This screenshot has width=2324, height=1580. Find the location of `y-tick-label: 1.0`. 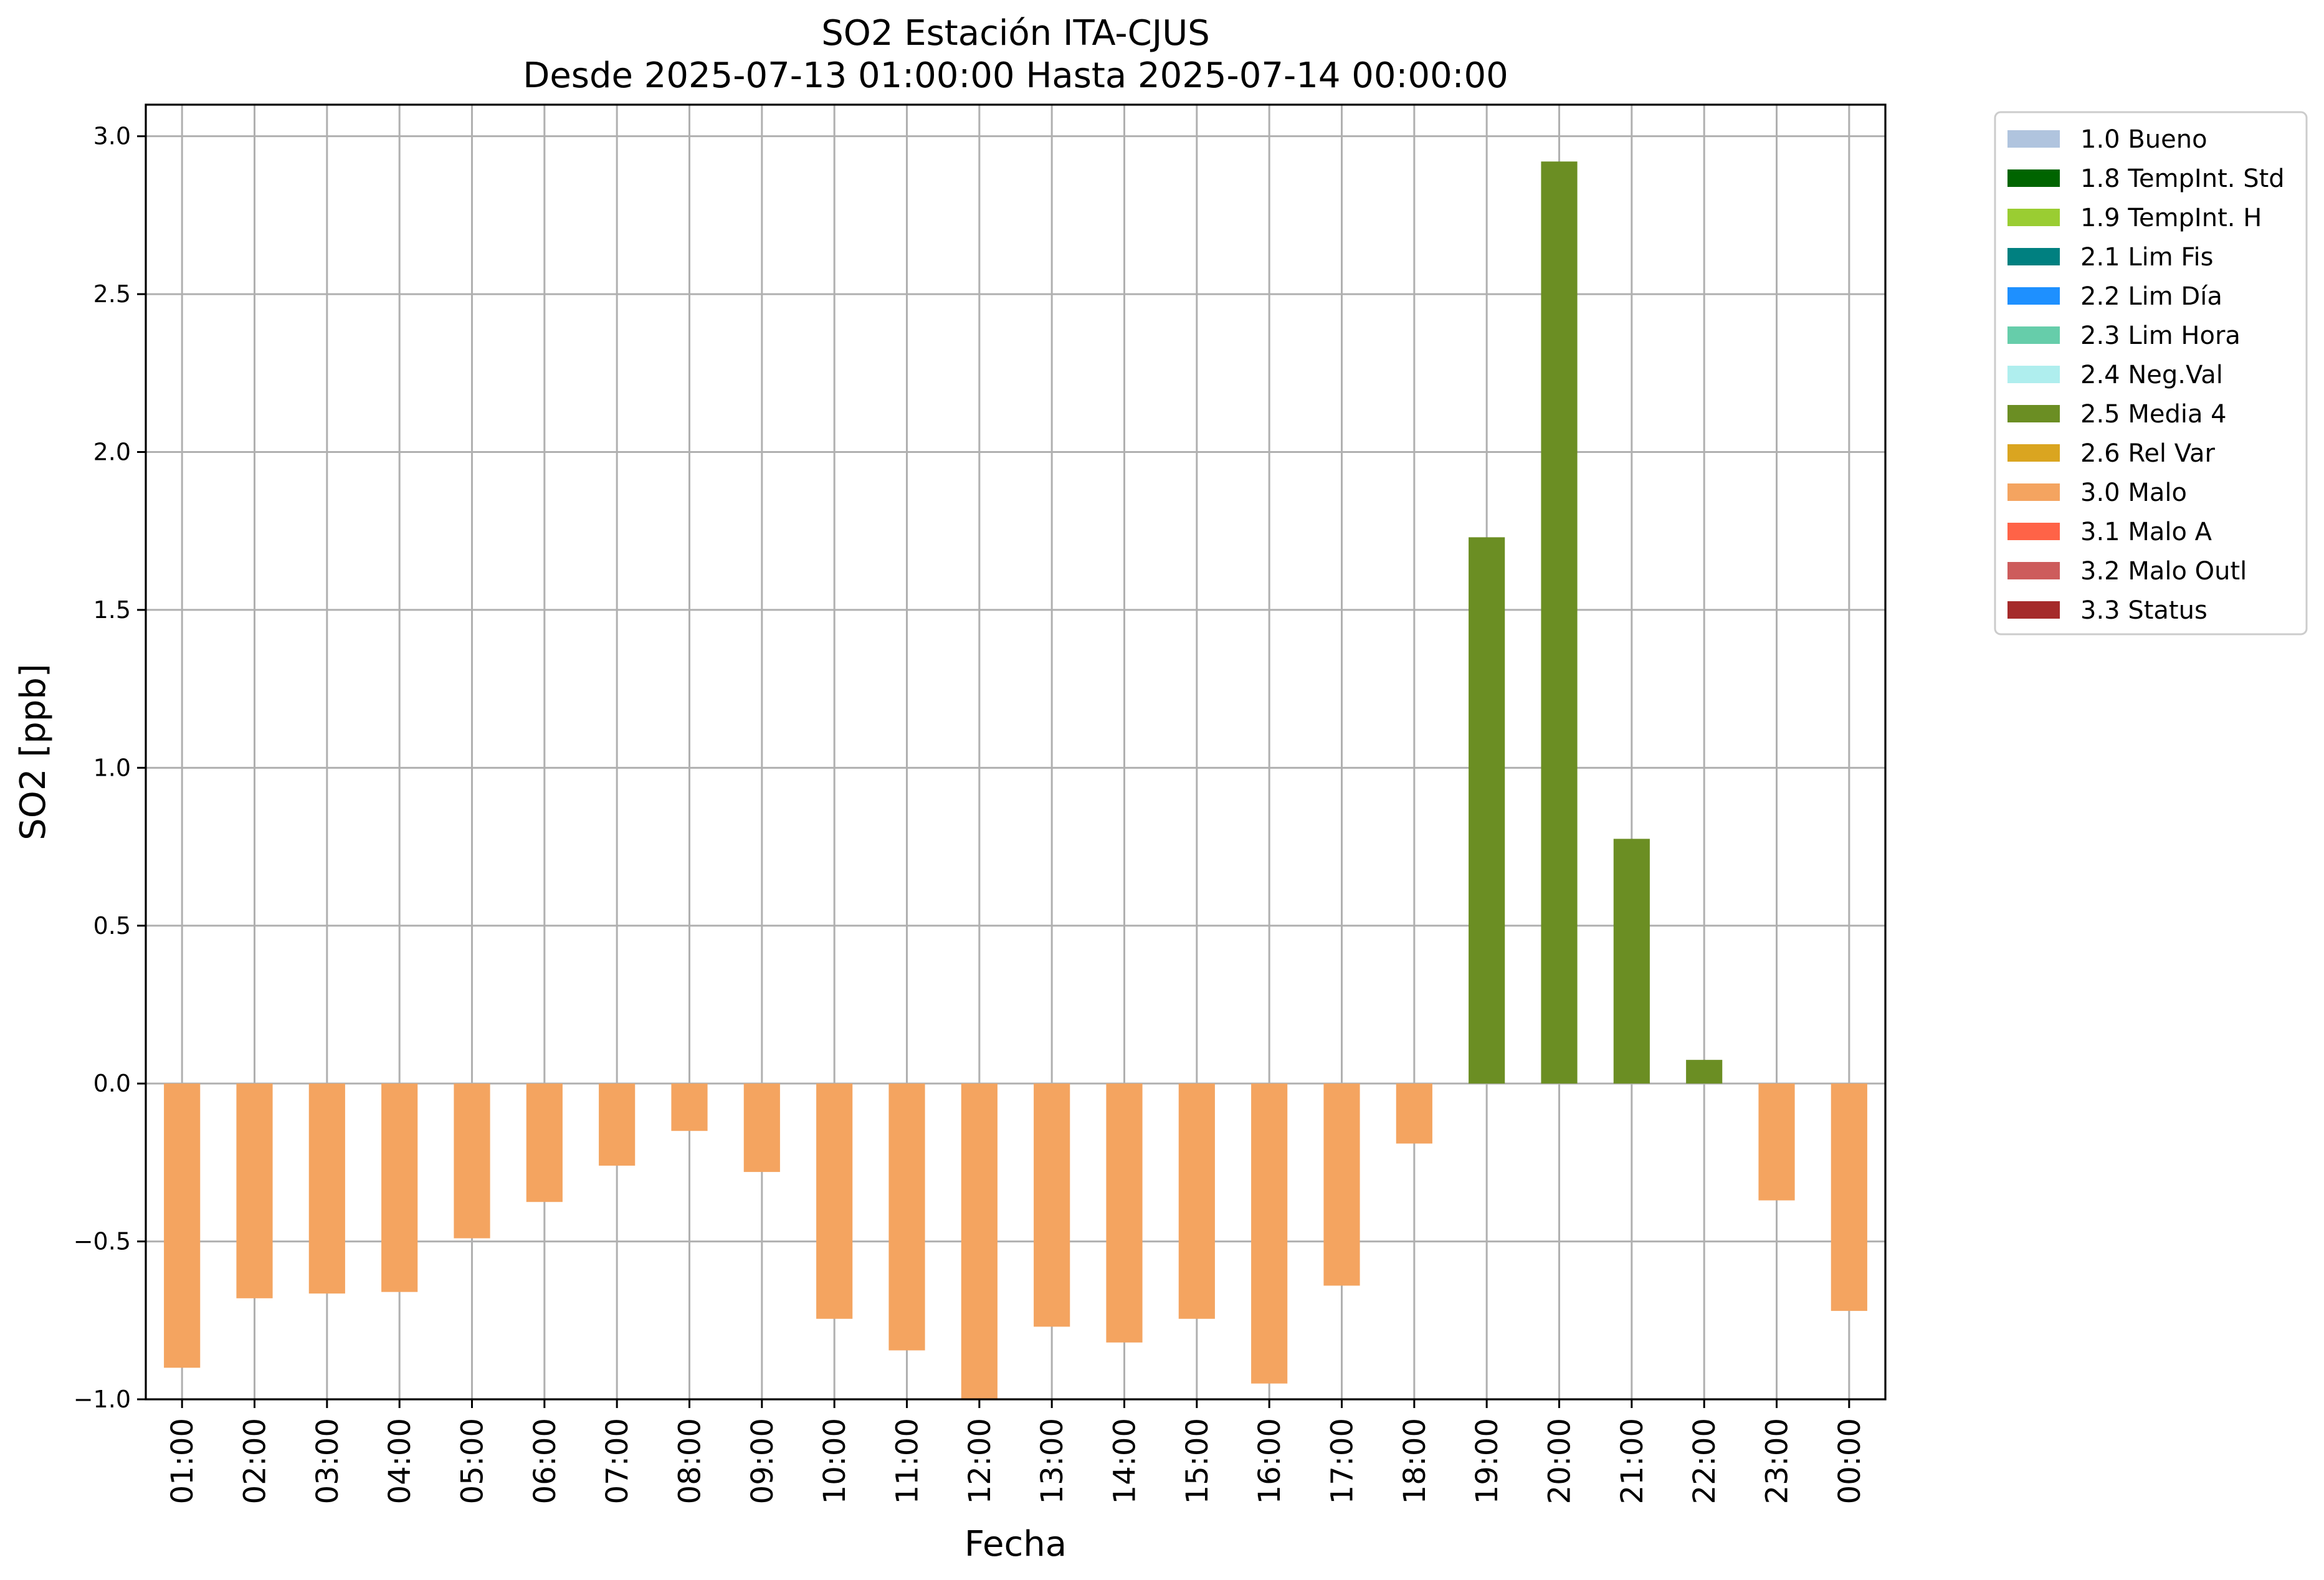

y-tick-label: 1.0 is located at coordinates (112, 767).